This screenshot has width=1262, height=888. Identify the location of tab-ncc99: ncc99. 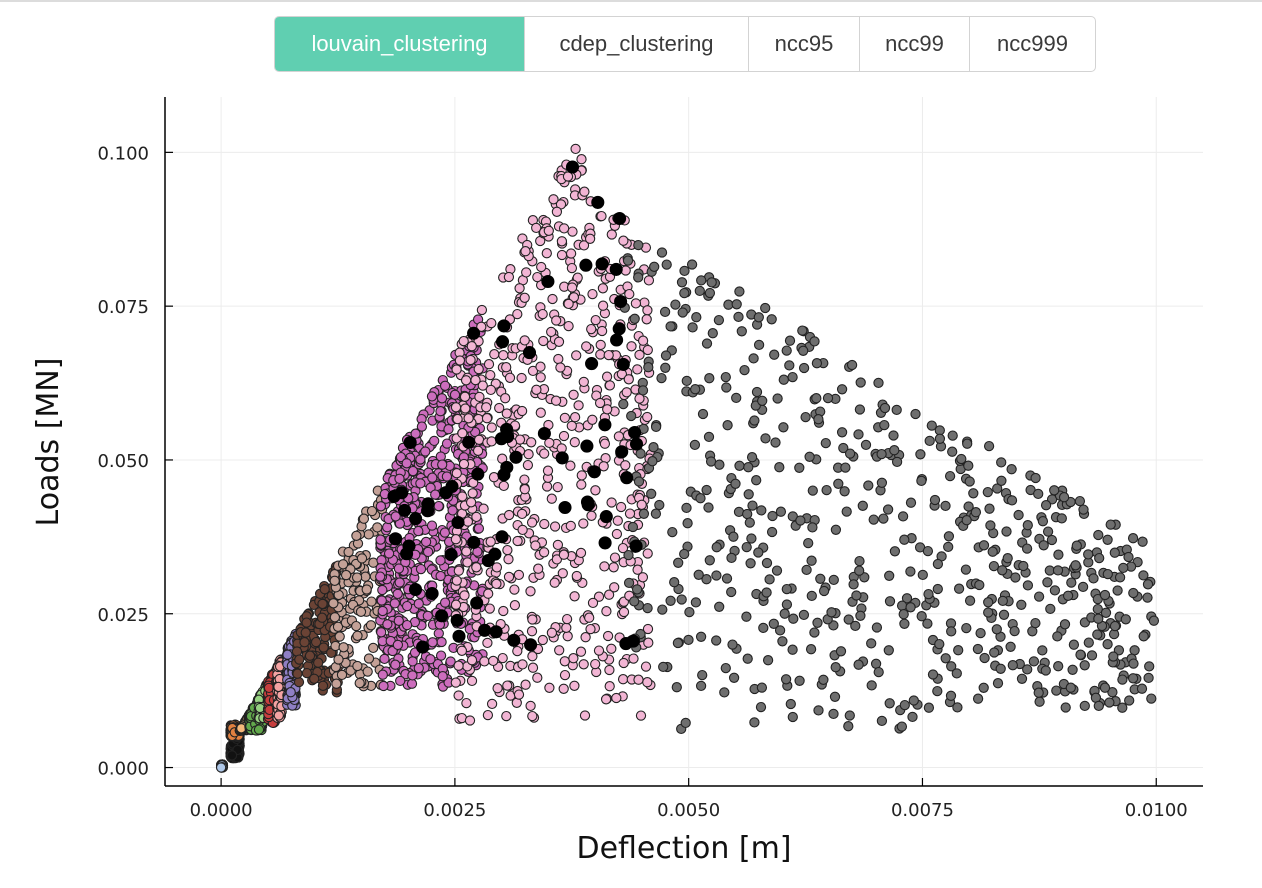
(915, 44).